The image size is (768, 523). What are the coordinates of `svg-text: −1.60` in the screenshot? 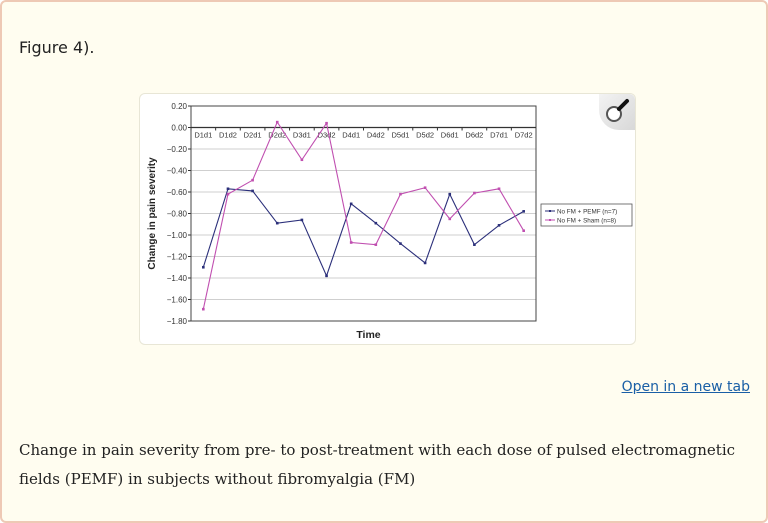 It's located at (177, 300).